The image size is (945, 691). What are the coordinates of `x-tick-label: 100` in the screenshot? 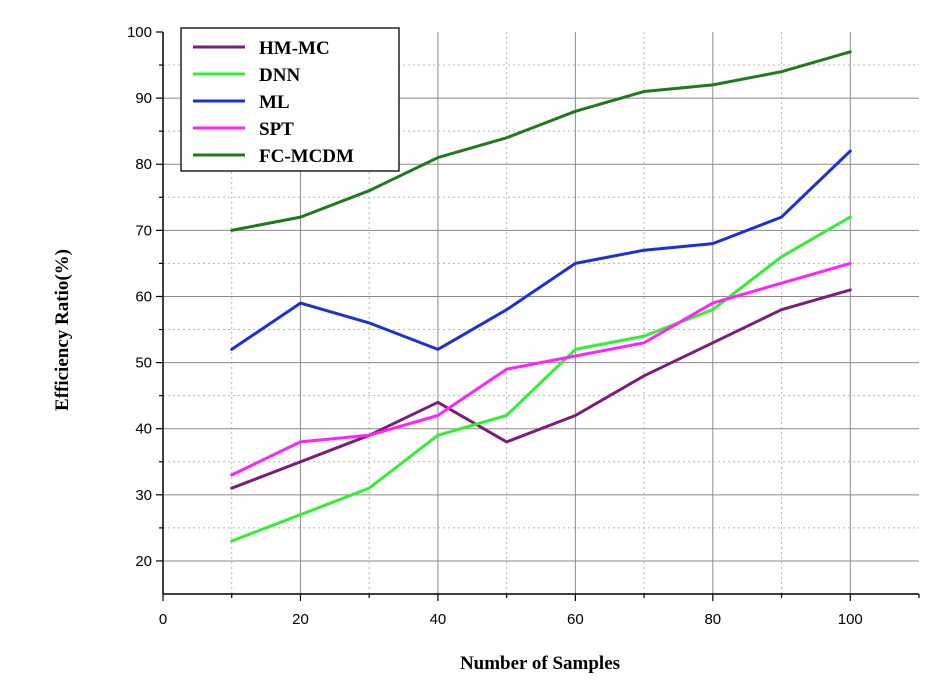 It's located at (850, 619).